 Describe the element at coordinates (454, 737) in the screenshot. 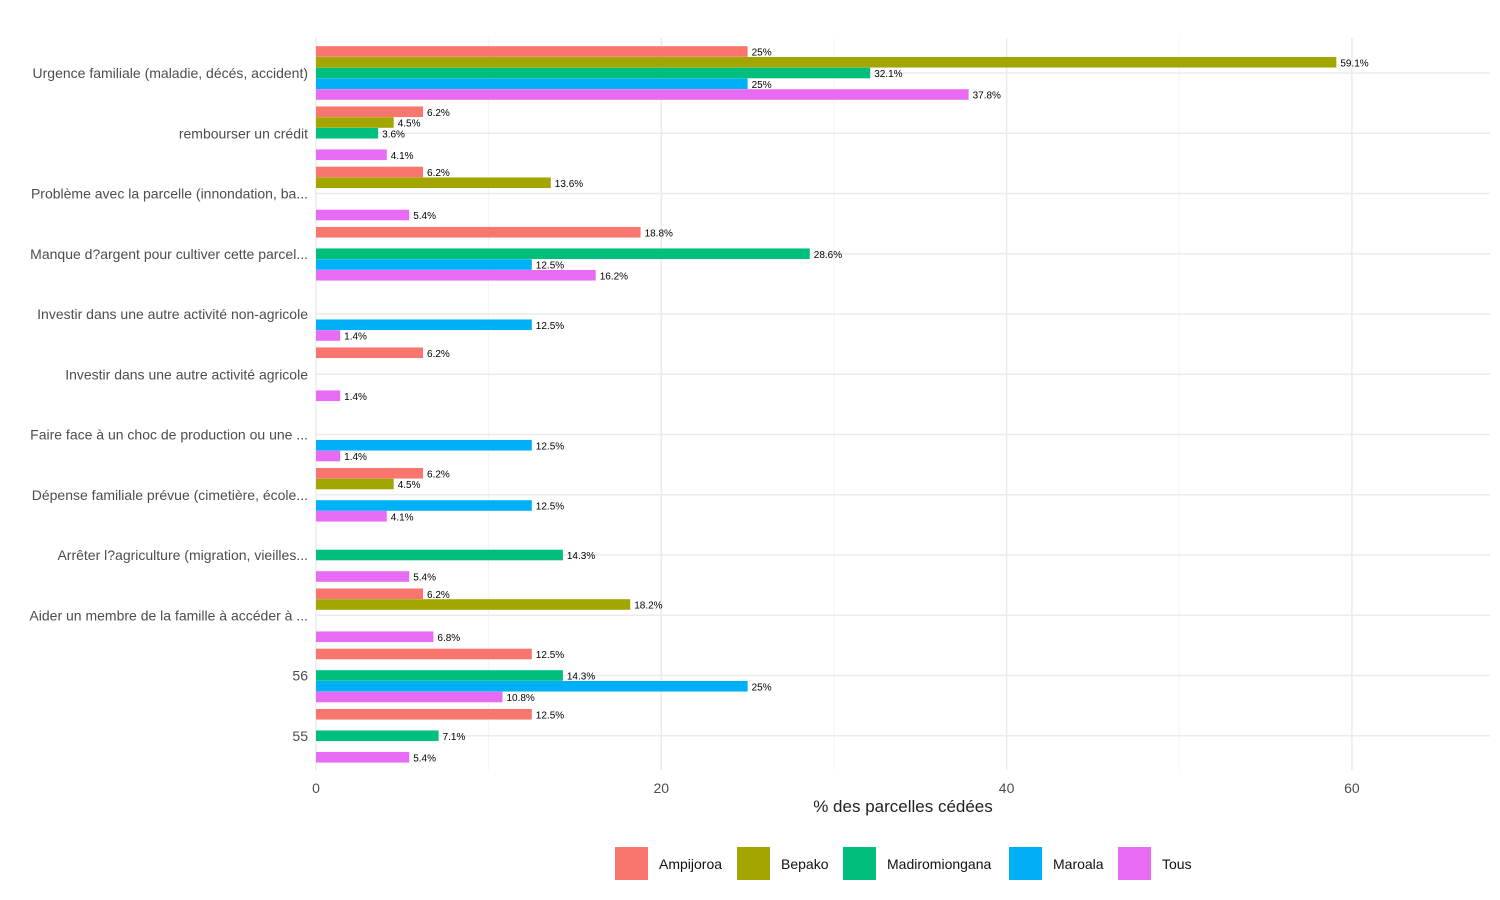

I see `data-label: 7.1%` at that location.